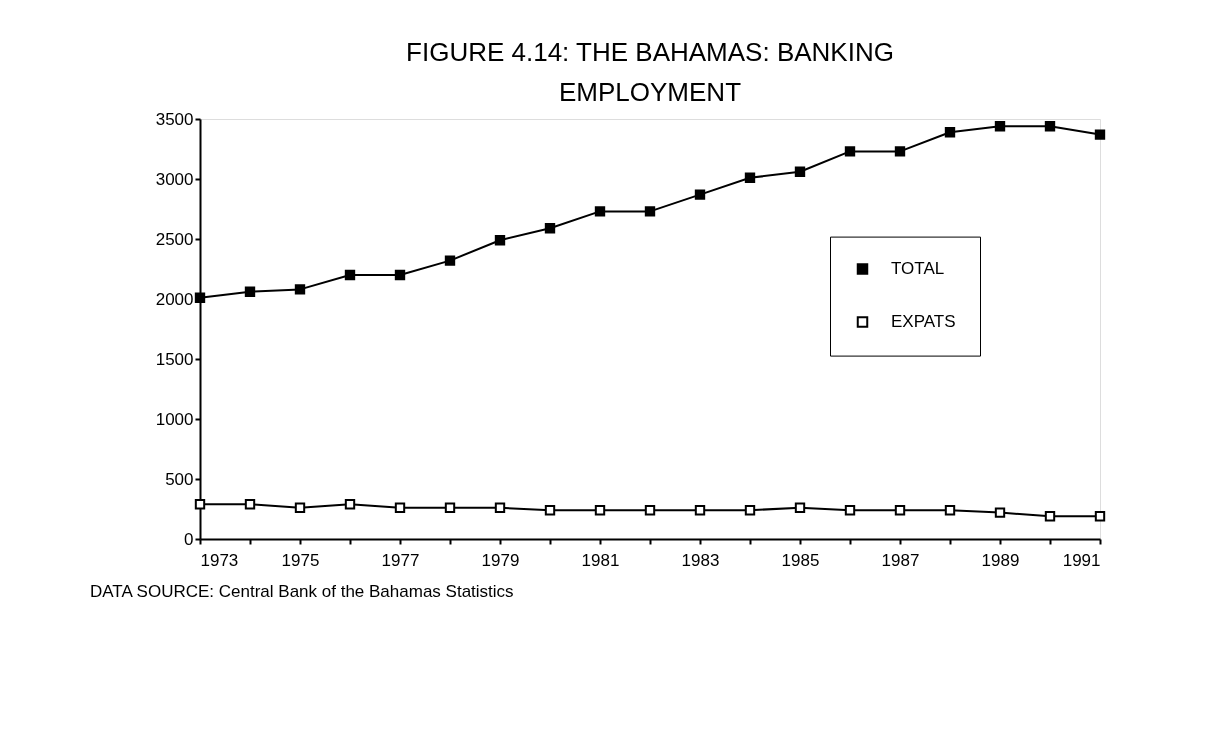  I want to click on x-tick-label: 1985, so click(800, 560).